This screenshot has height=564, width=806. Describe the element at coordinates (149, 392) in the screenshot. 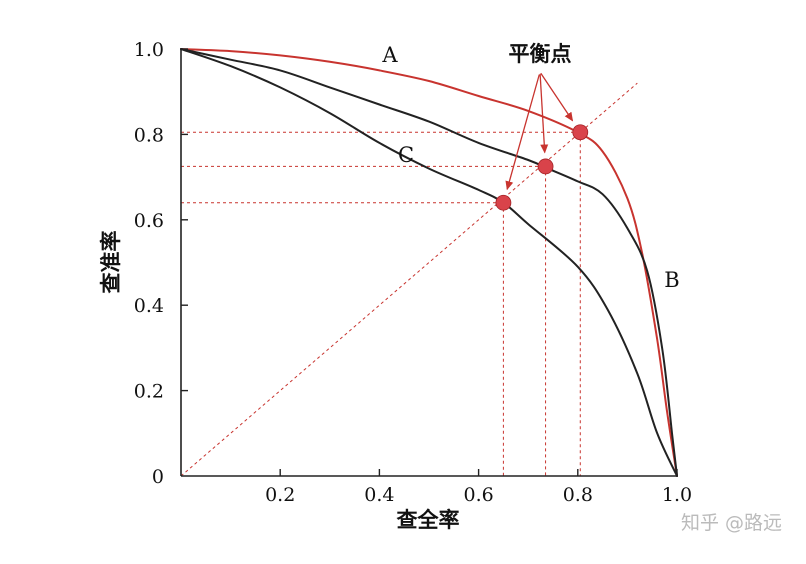

I see `y-tick-label: 0.2` at that location.